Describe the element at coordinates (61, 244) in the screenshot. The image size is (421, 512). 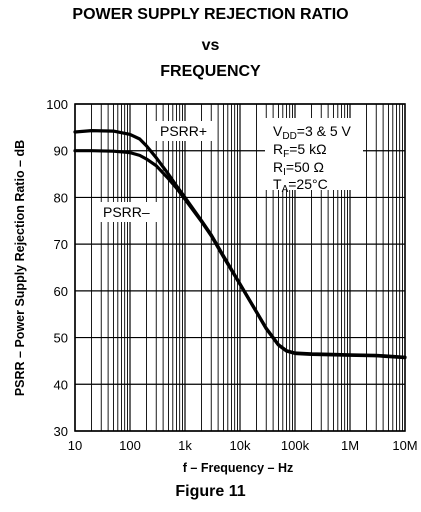
I see `y-tick-label: 70` at that location.